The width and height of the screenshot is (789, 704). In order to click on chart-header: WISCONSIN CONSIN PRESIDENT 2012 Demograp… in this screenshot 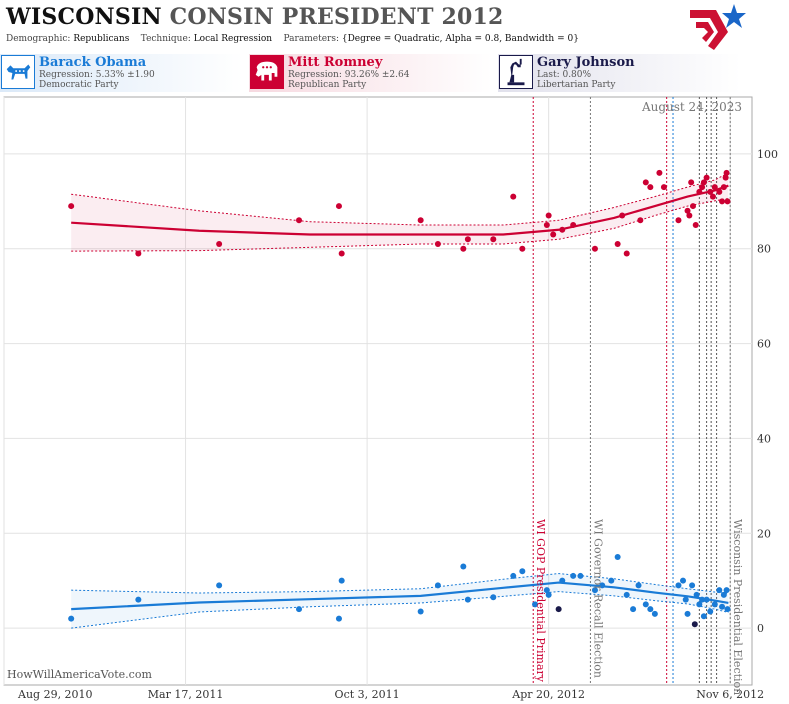, I will do `click(394, 26)`.